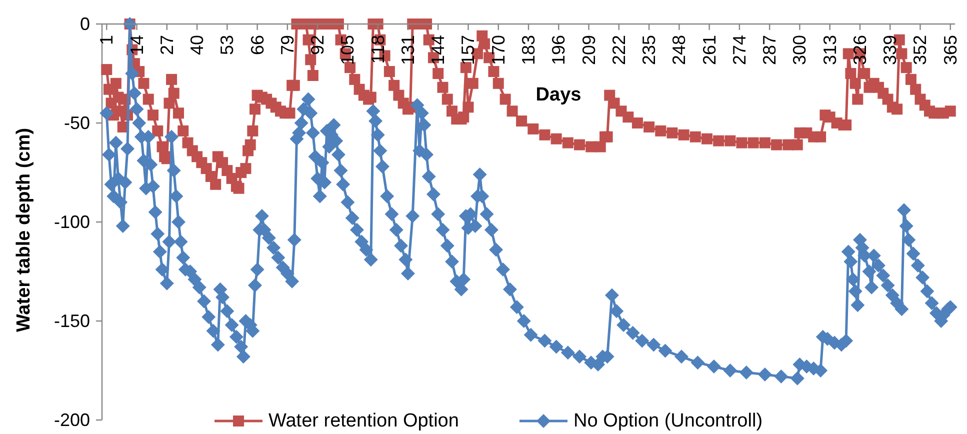  I want to click on y-tick-label: -100, so click(72, 222).